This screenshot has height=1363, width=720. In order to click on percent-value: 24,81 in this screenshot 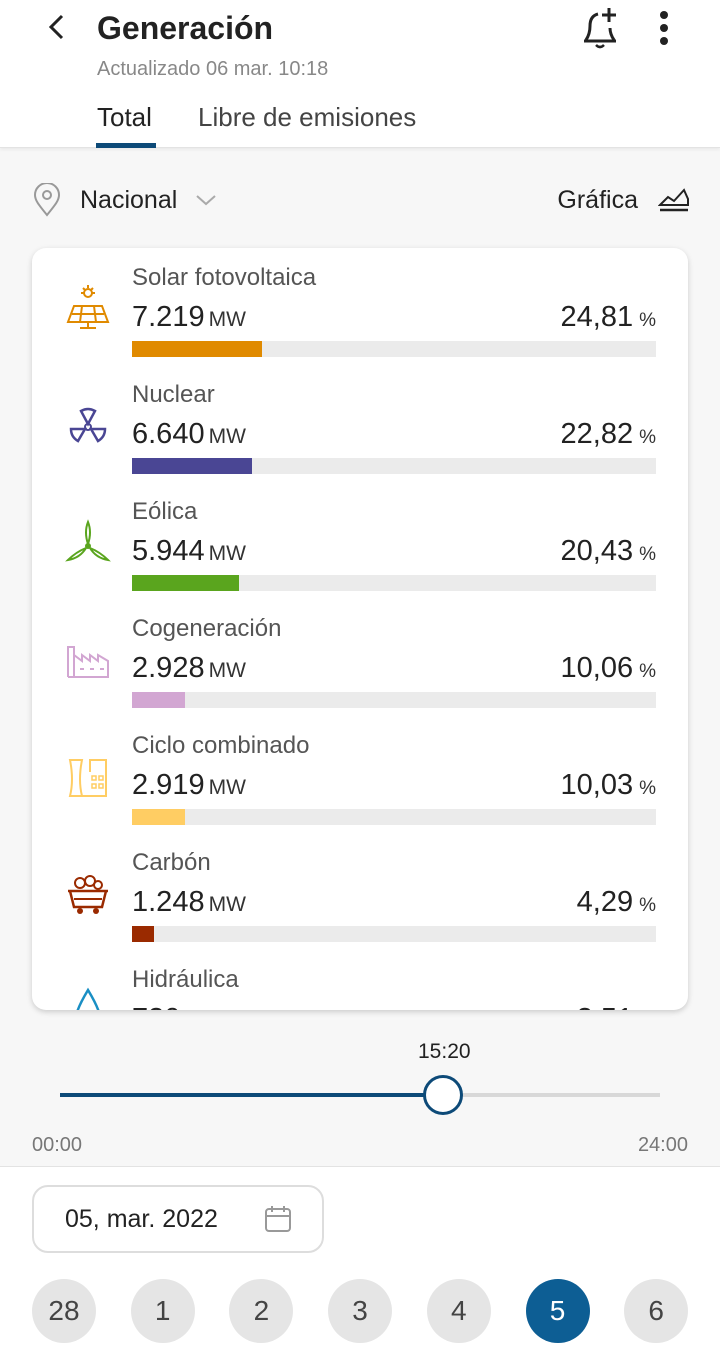, I will do `click(597, 317)`.